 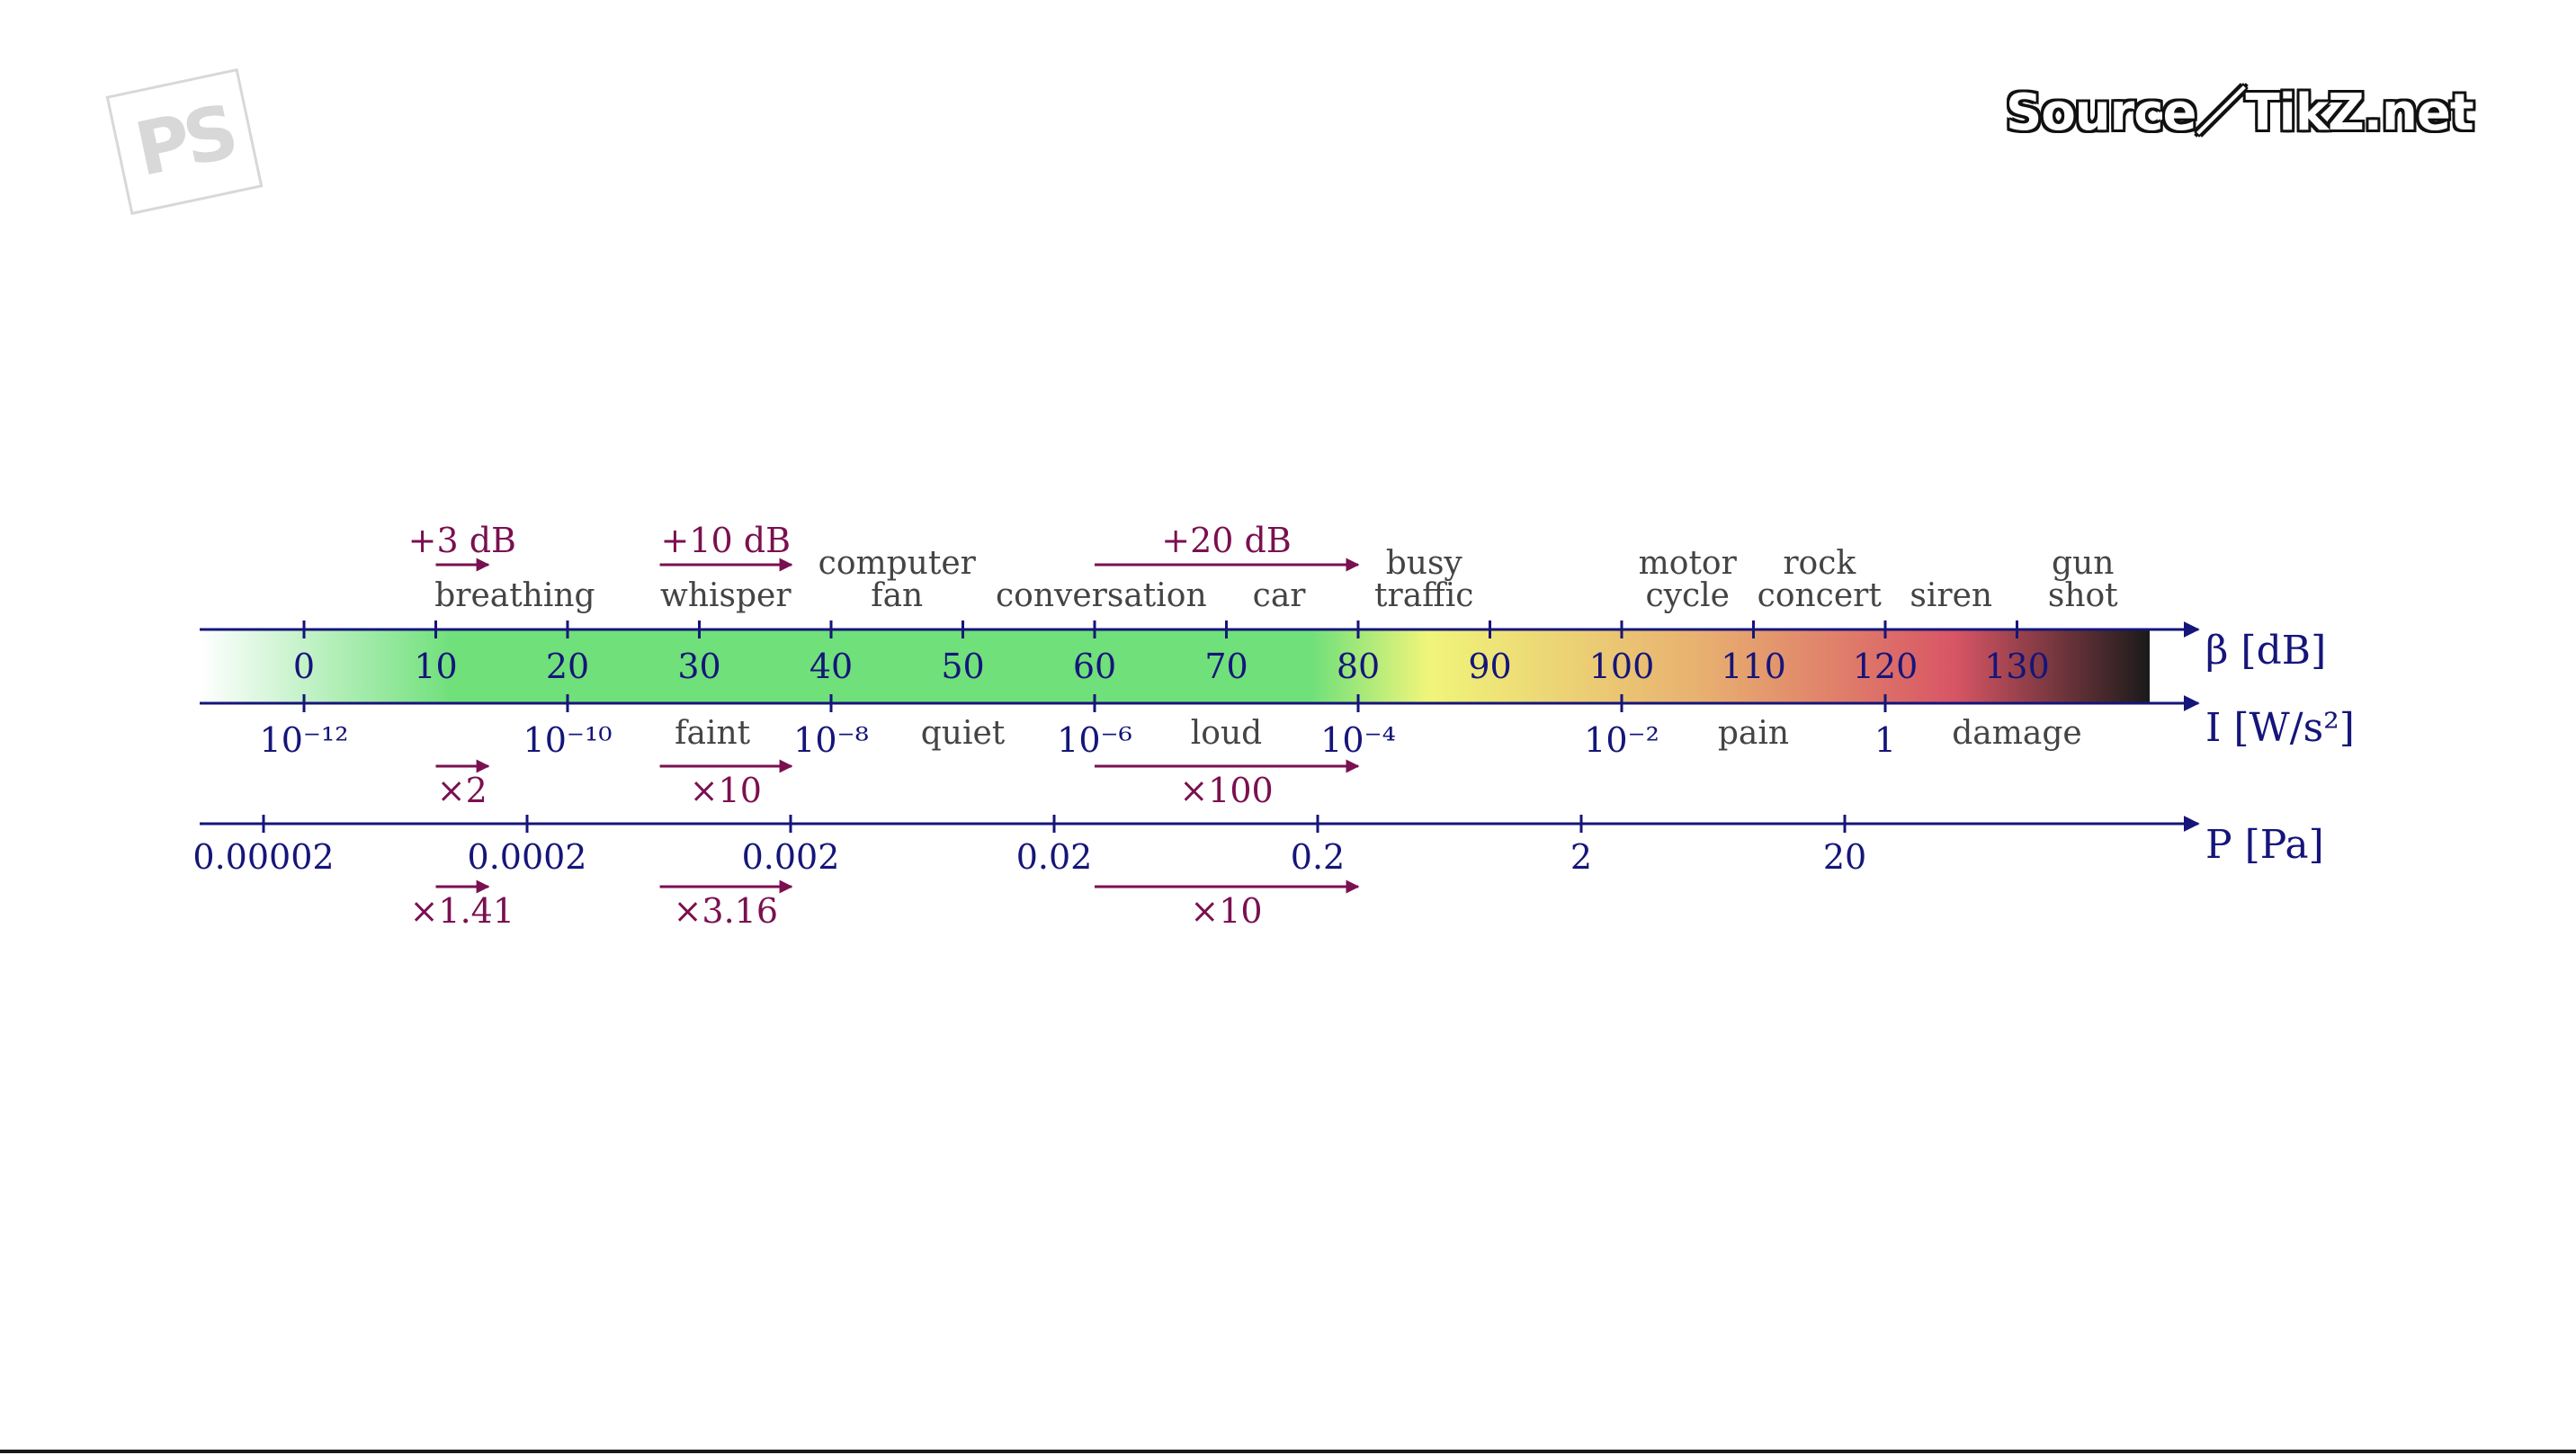 What do you see at coordinates (1226, 790) in the screenshot?
I see `step-label: ×100` at bounding box center [1226, 790].